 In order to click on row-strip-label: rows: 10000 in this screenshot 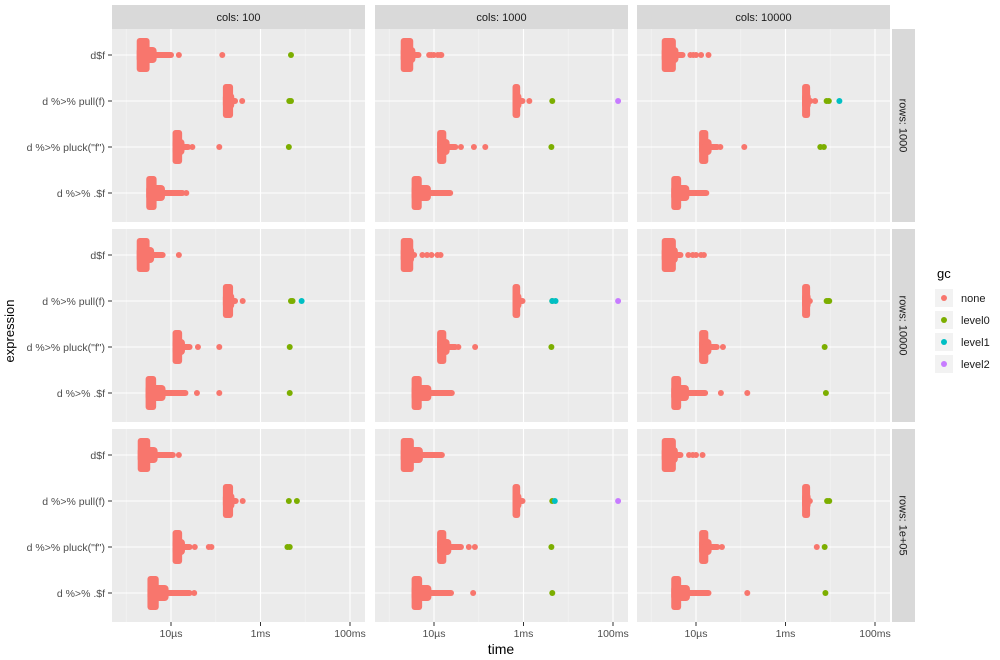, I will do `click(903, 326)`.